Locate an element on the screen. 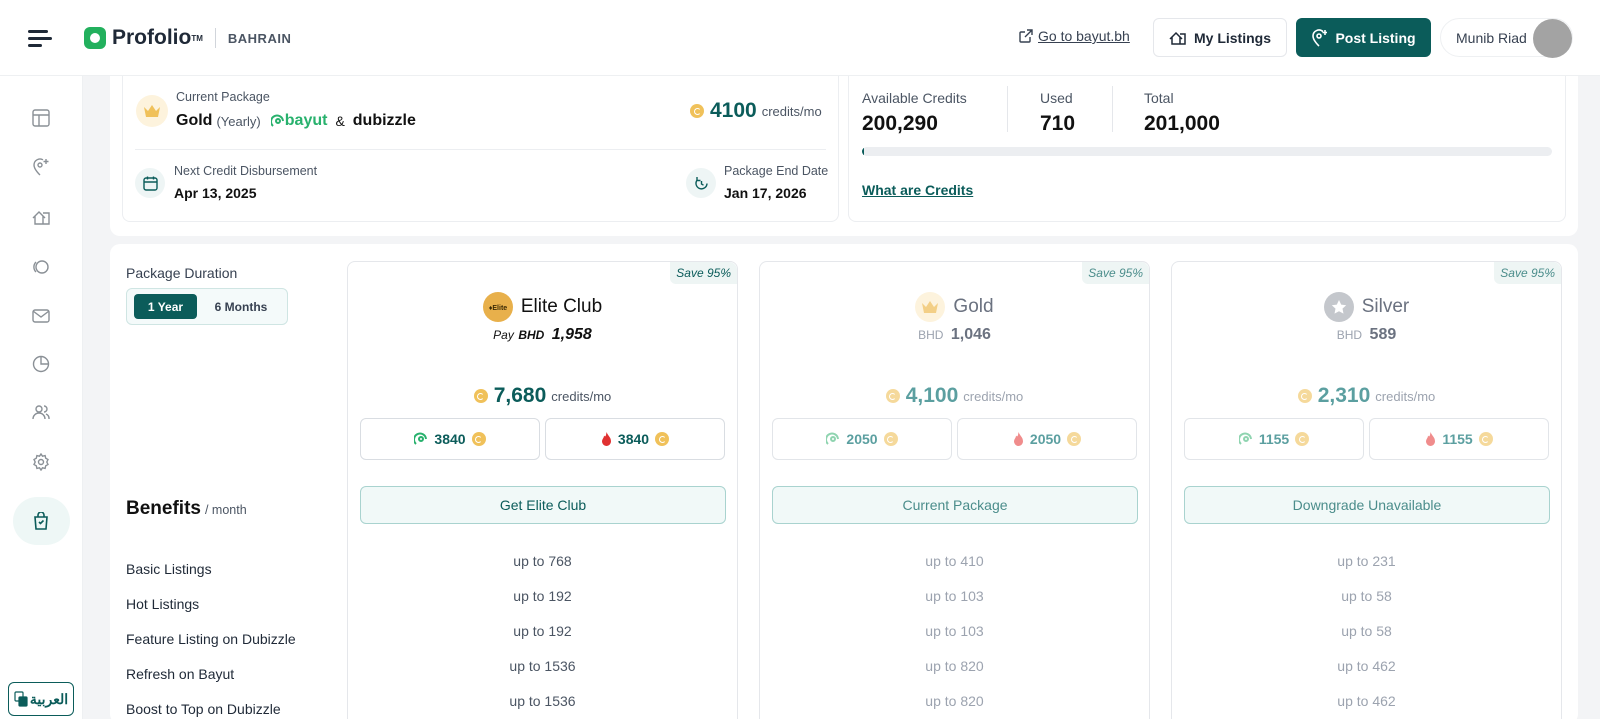 This screenshot has width=1600, height=719. plan-price: Pay BHD 1,958 is located at coordinates (542, 335).